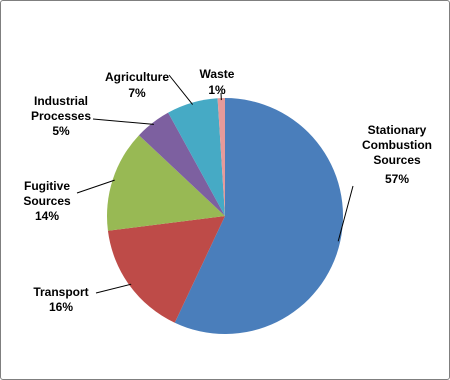 This screenshot has height=380, width=450. Describe the element at coordinates (137, 93) in the screenshot. I see `value-label: 7%` at that location.